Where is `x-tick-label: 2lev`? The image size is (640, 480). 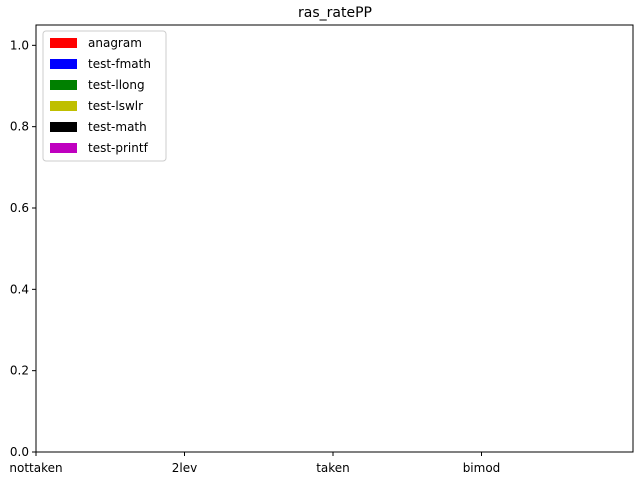 x-tick-label: 2lev is located at coordinates (184, 468).